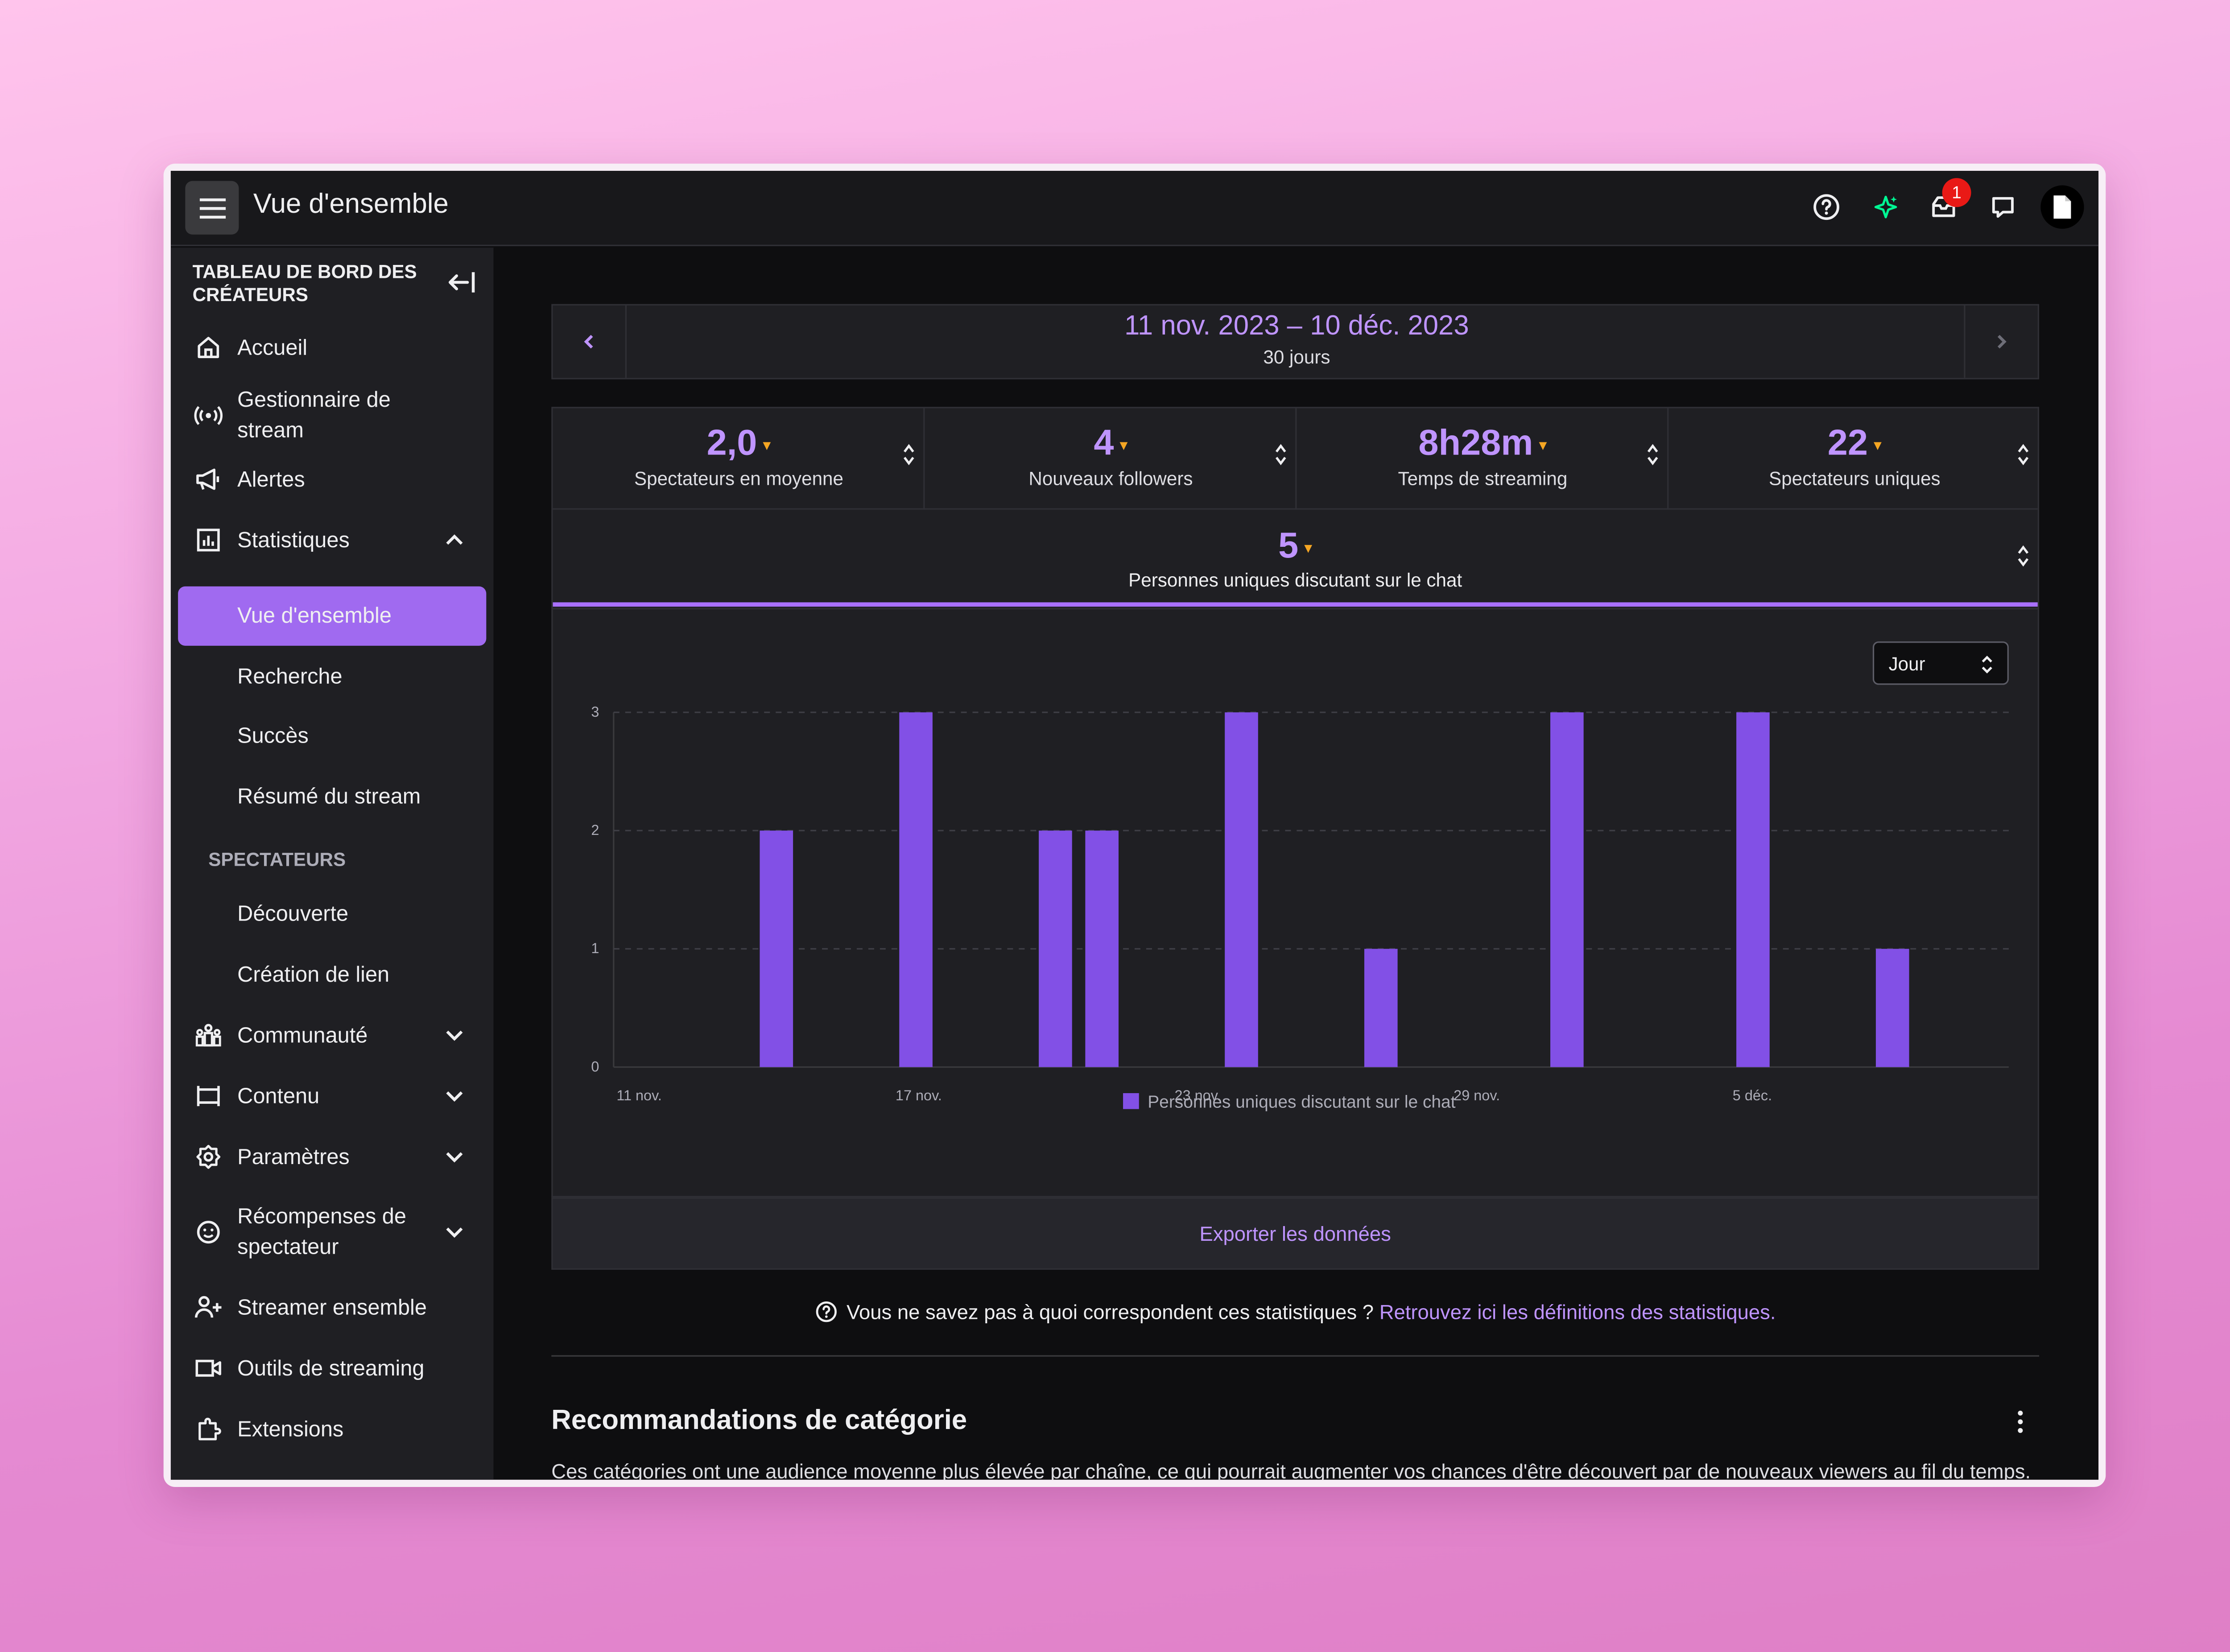  What do you see at coordinates (1483, 478) in the screenshot?
I see `stat-label: Temps de streaming` at bounding box center [1483, 478].